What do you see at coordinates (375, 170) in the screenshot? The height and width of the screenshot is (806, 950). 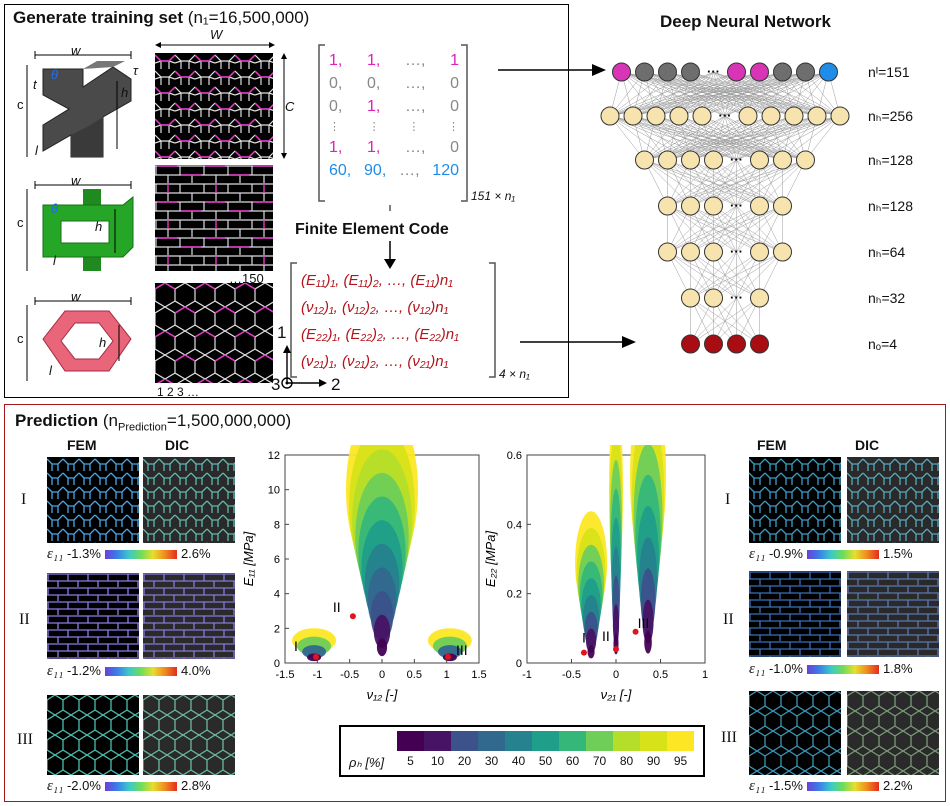 I see `matrix-cell: 90,` at bounding box center [375, 170].